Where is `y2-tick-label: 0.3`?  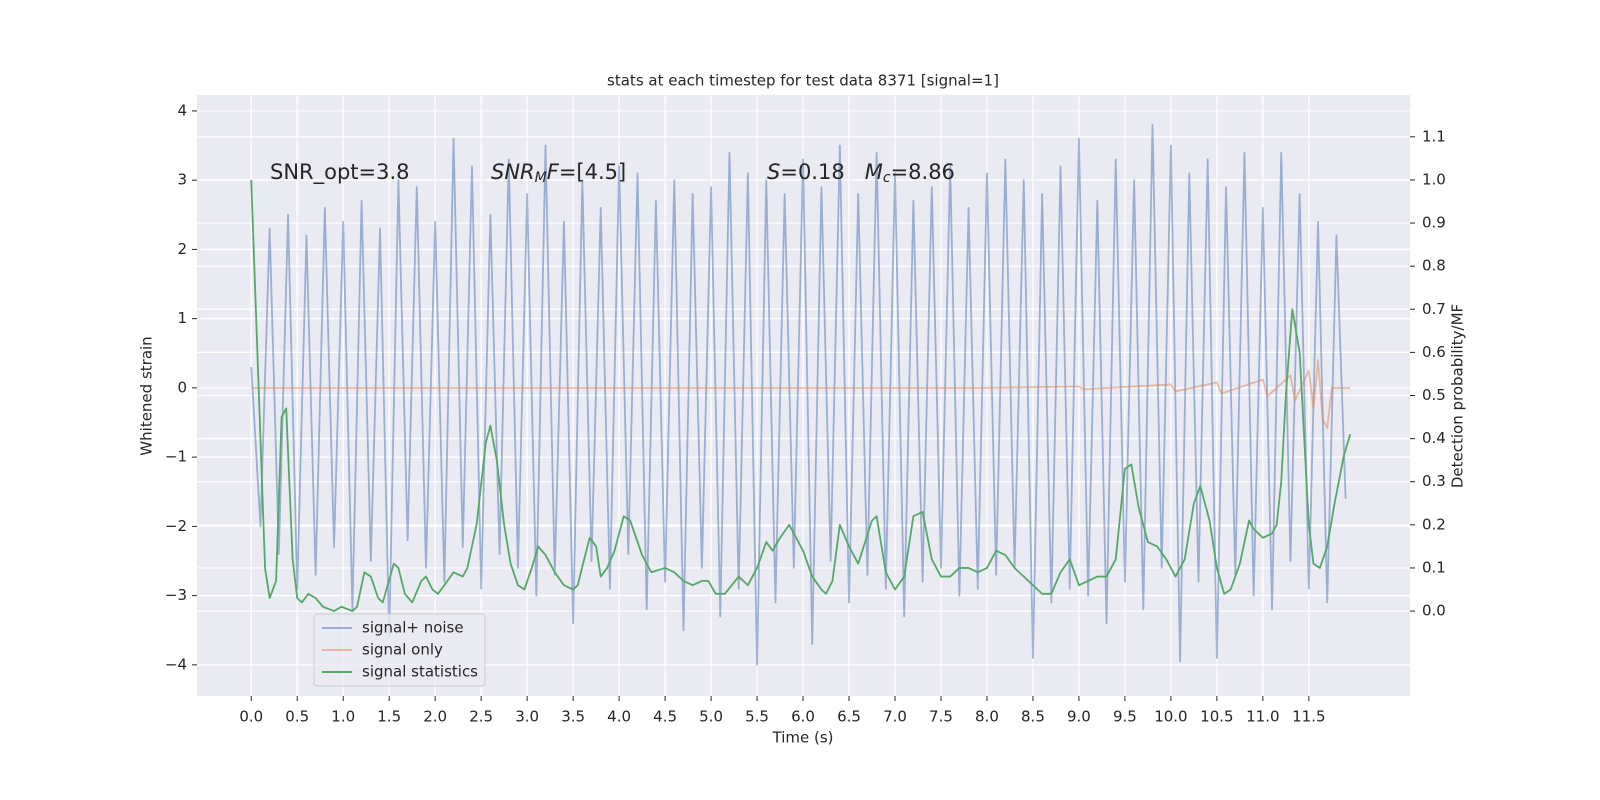 y2-tick-label: 0.3 is located at coordinates (1434, 481).